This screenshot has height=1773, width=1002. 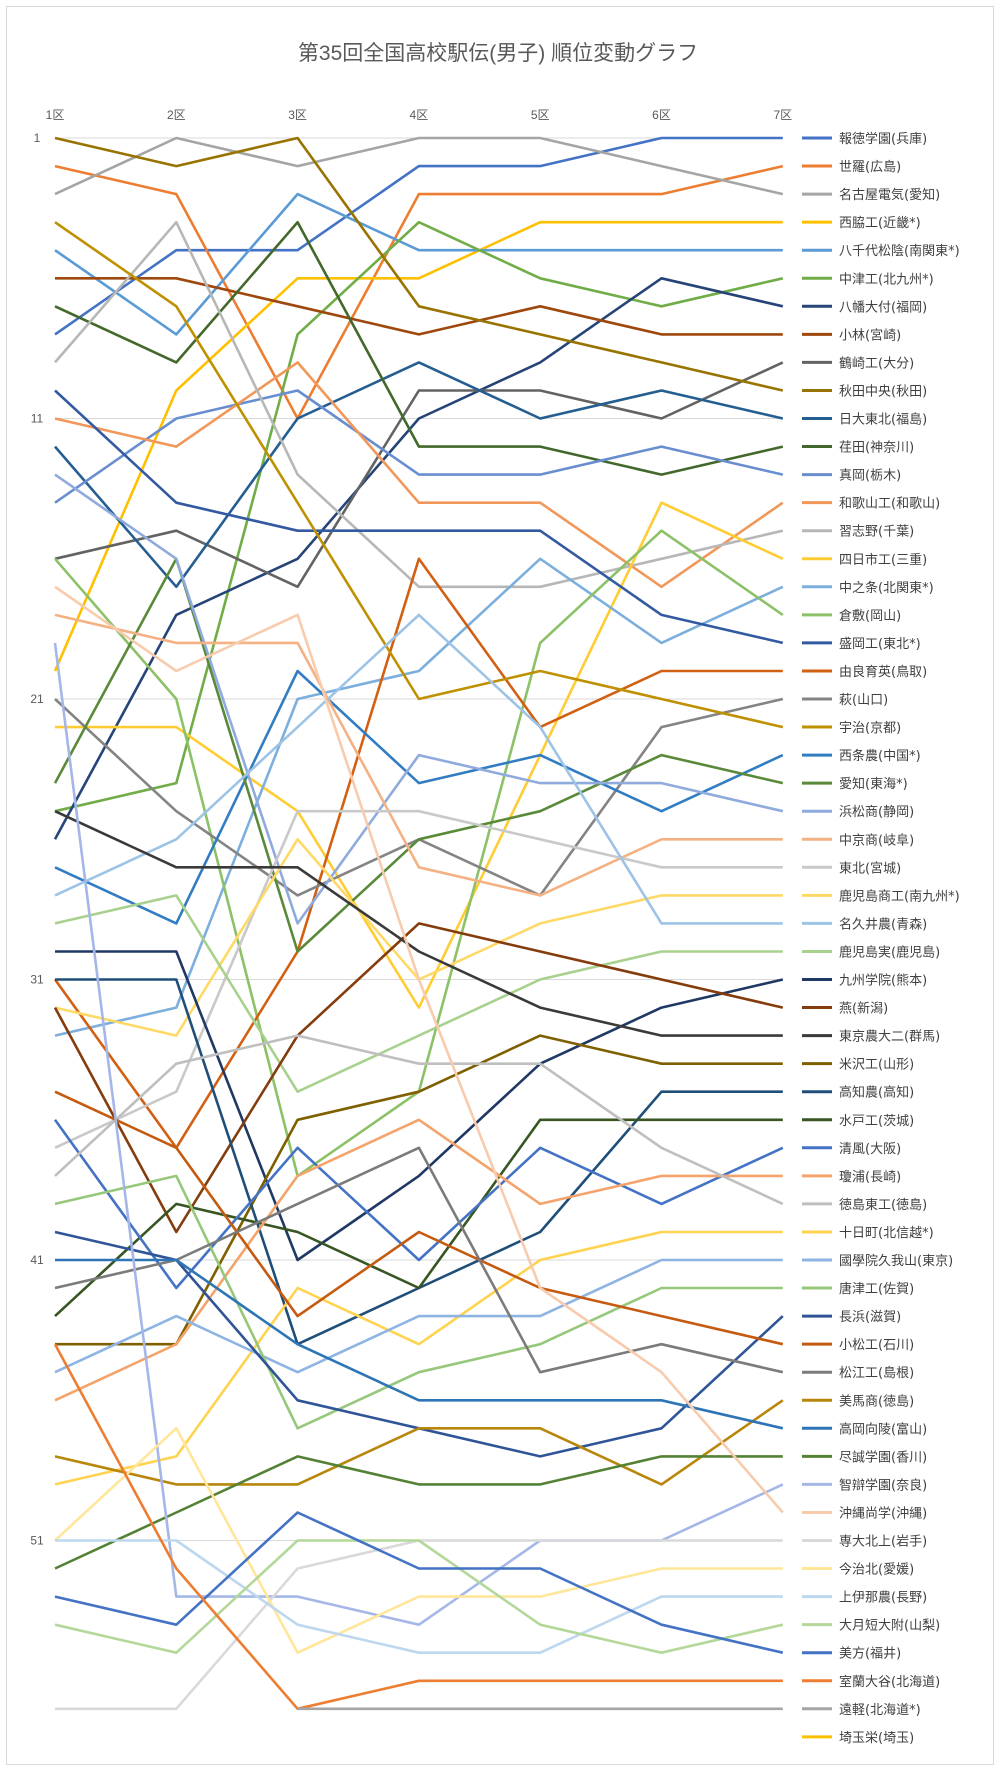 I want to click on legend-label: 宇治(京都), so click(x=870, y=728).